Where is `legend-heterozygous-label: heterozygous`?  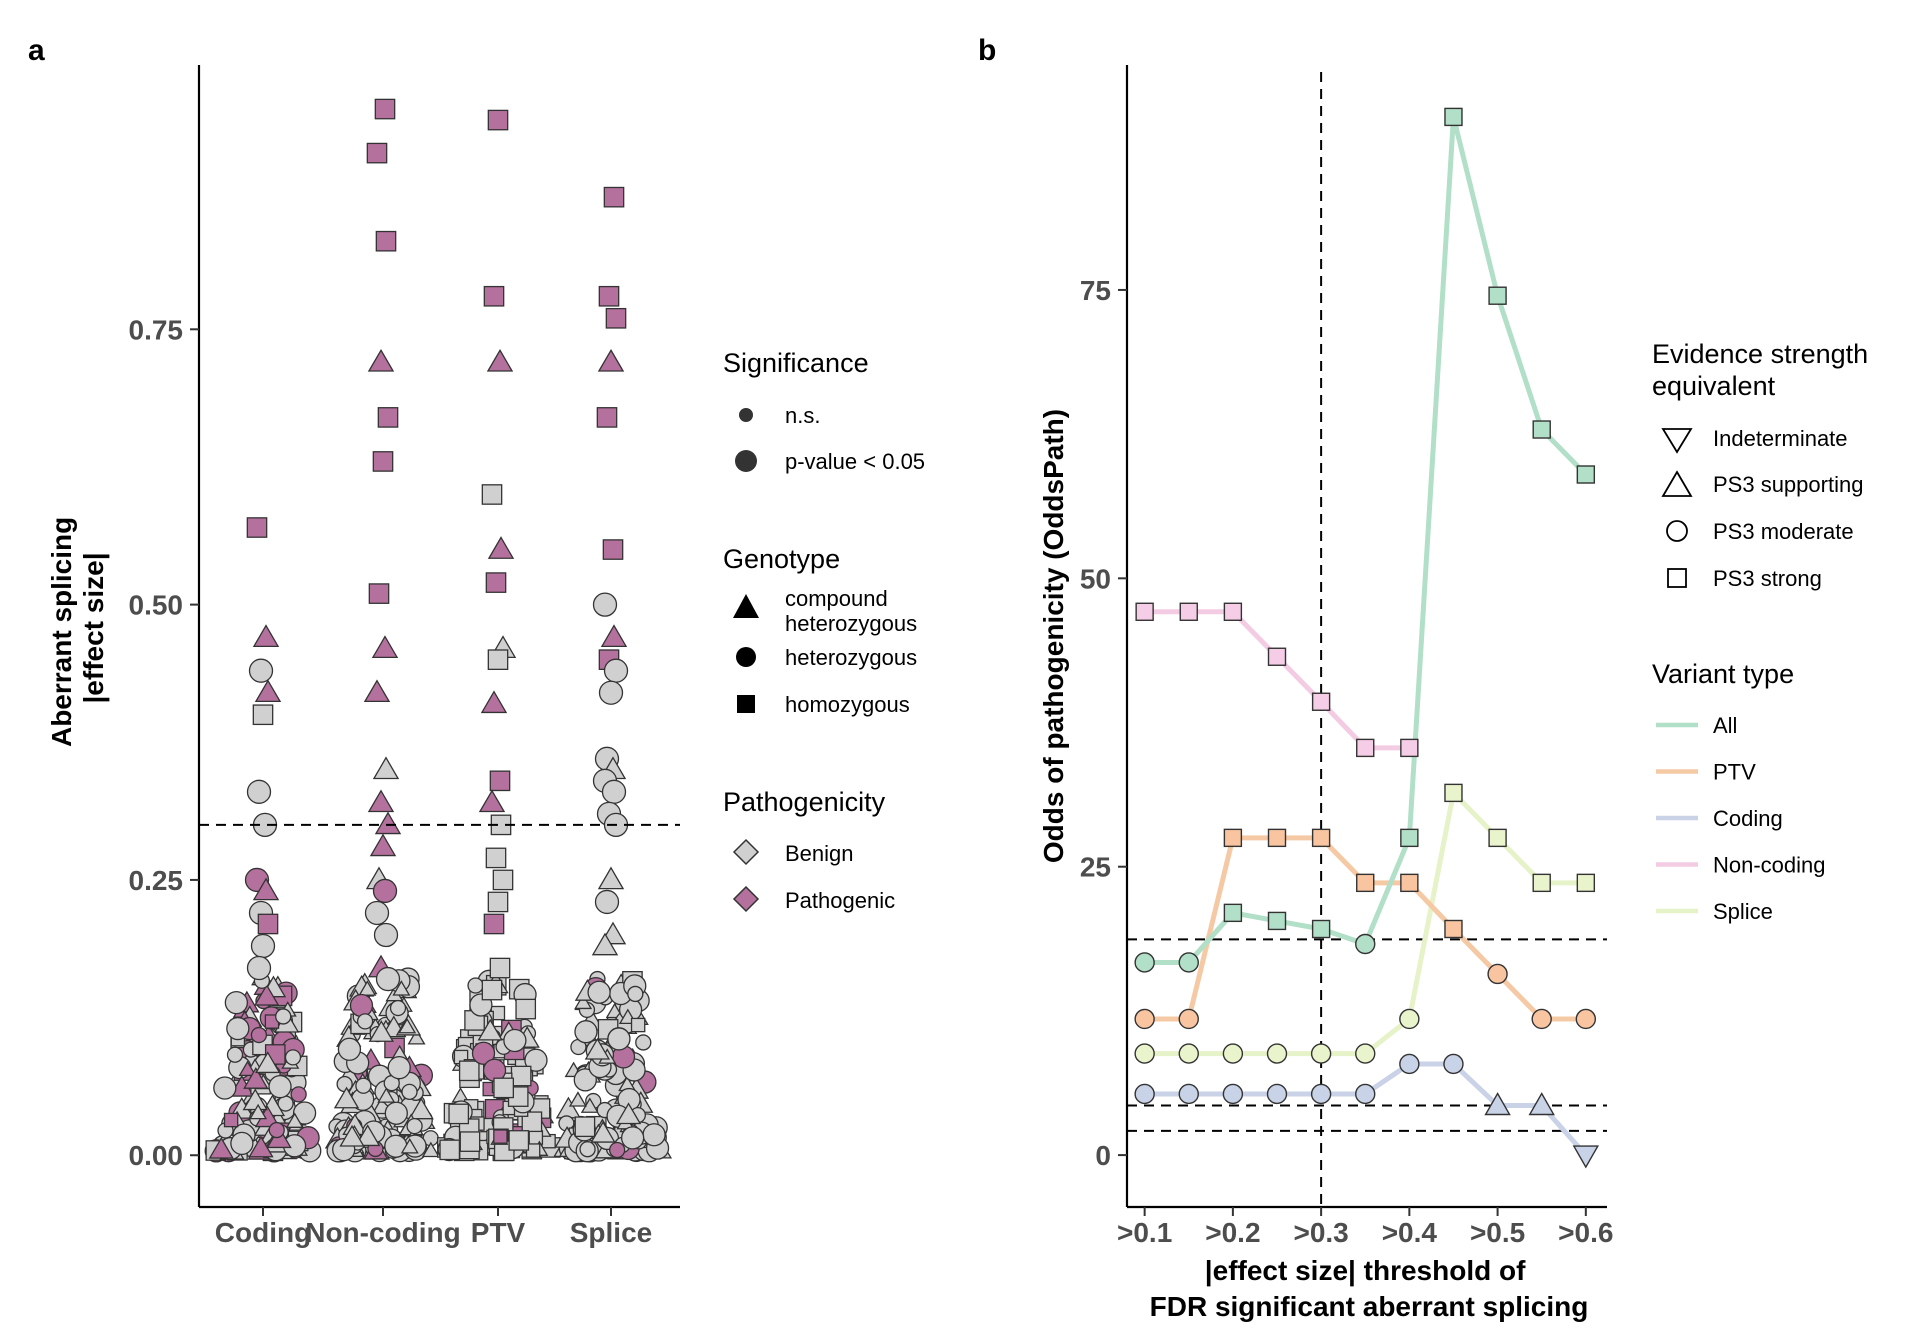
legend-heterozygous-label: heterozygous is located at coordinates (851, 657).